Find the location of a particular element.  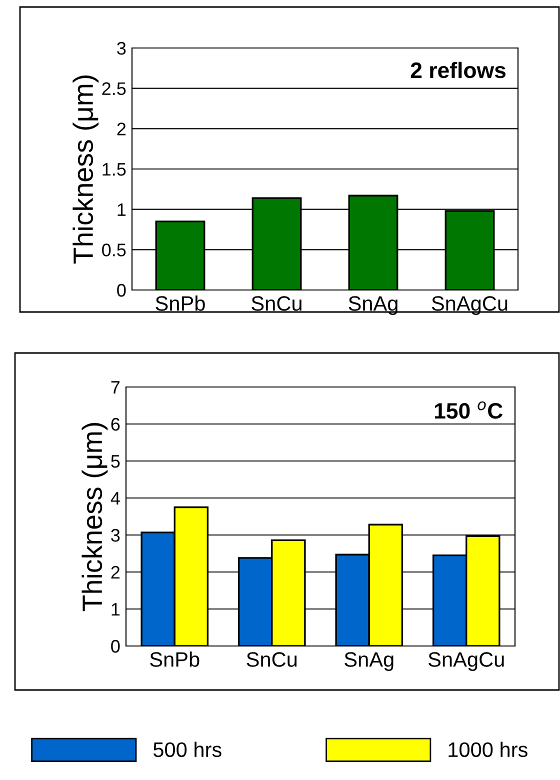

y-tick-label: 4 is located at coordinates (115, 498).